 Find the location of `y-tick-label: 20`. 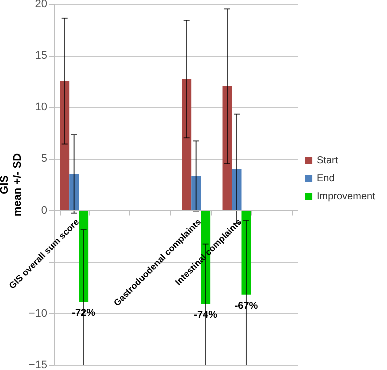

y-tick-label: 20 is located at coordinates (41, 5).